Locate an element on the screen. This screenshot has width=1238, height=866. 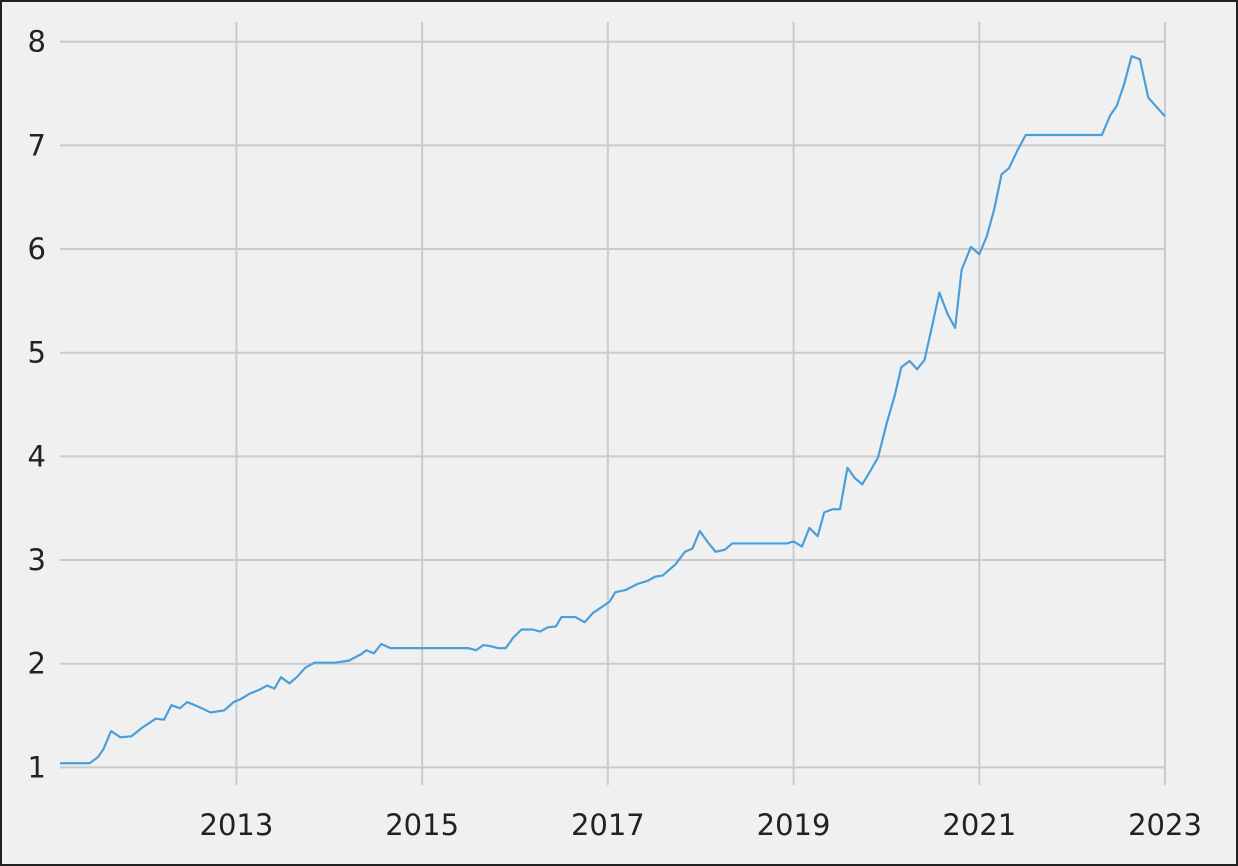
x-tick-label: 2015 is located at coordinates (422, 825).